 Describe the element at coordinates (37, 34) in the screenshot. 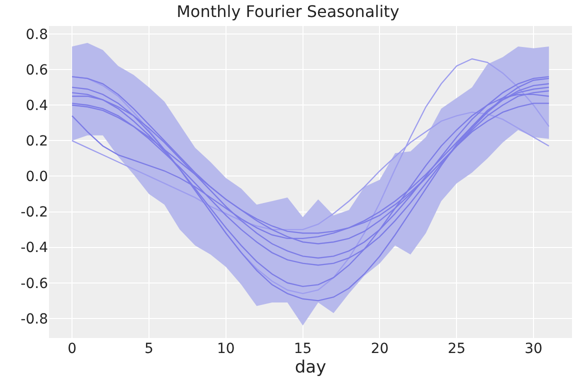

I see `y-tick-label: 0.8` at that location.